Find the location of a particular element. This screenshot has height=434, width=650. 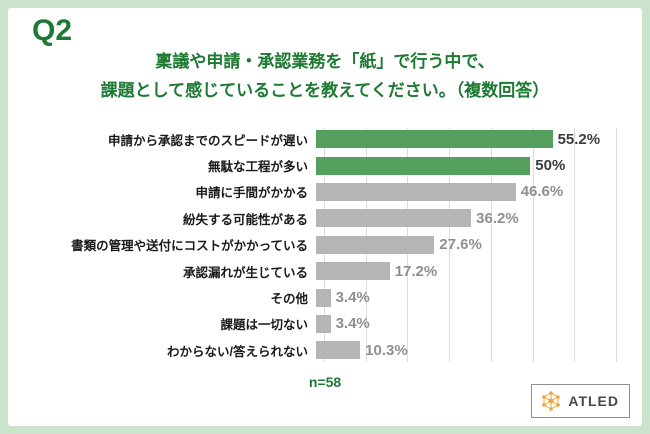

atled-logo: ATLED is located at coordinates (580, 401).